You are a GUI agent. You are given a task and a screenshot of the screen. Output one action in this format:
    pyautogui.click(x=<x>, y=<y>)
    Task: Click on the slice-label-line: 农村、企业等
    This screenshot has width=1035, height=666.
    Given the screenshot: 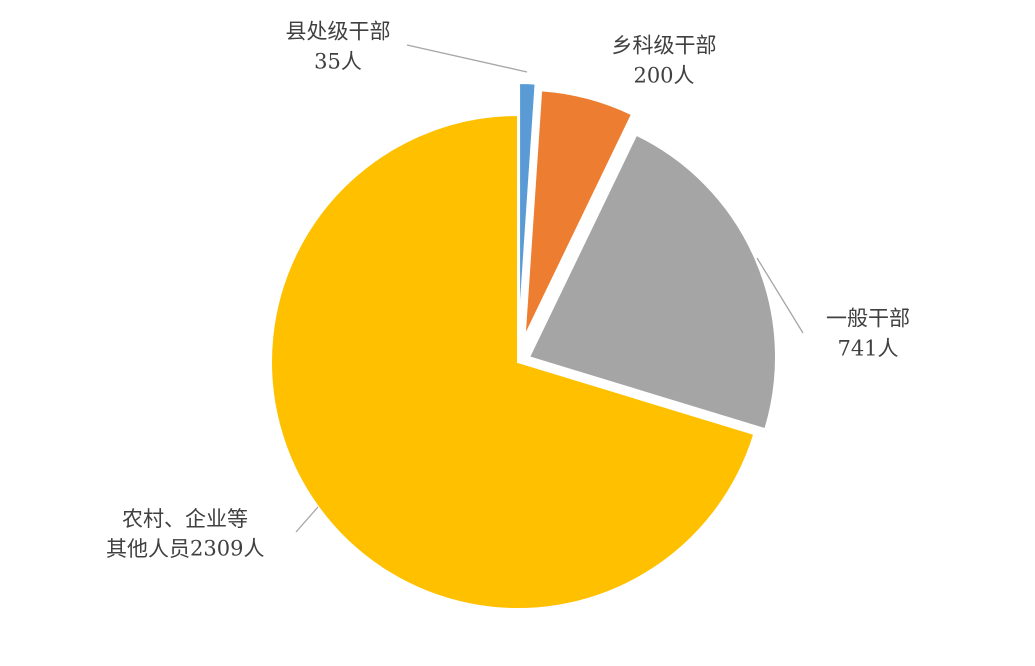 What is the action you would take?
    pyautogui.click(x=185, y=519)
    